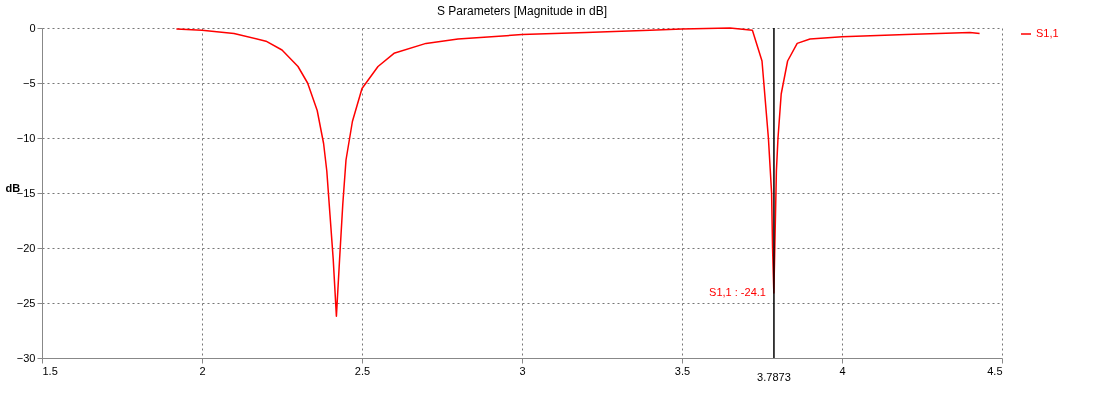 Image resolution: width=1100 pixels, height=414 pixels. What do you see at coordinates (362, 370) in the screenshot?
I see `x-tick-label: 2.5` at bounding box center [362, 370].